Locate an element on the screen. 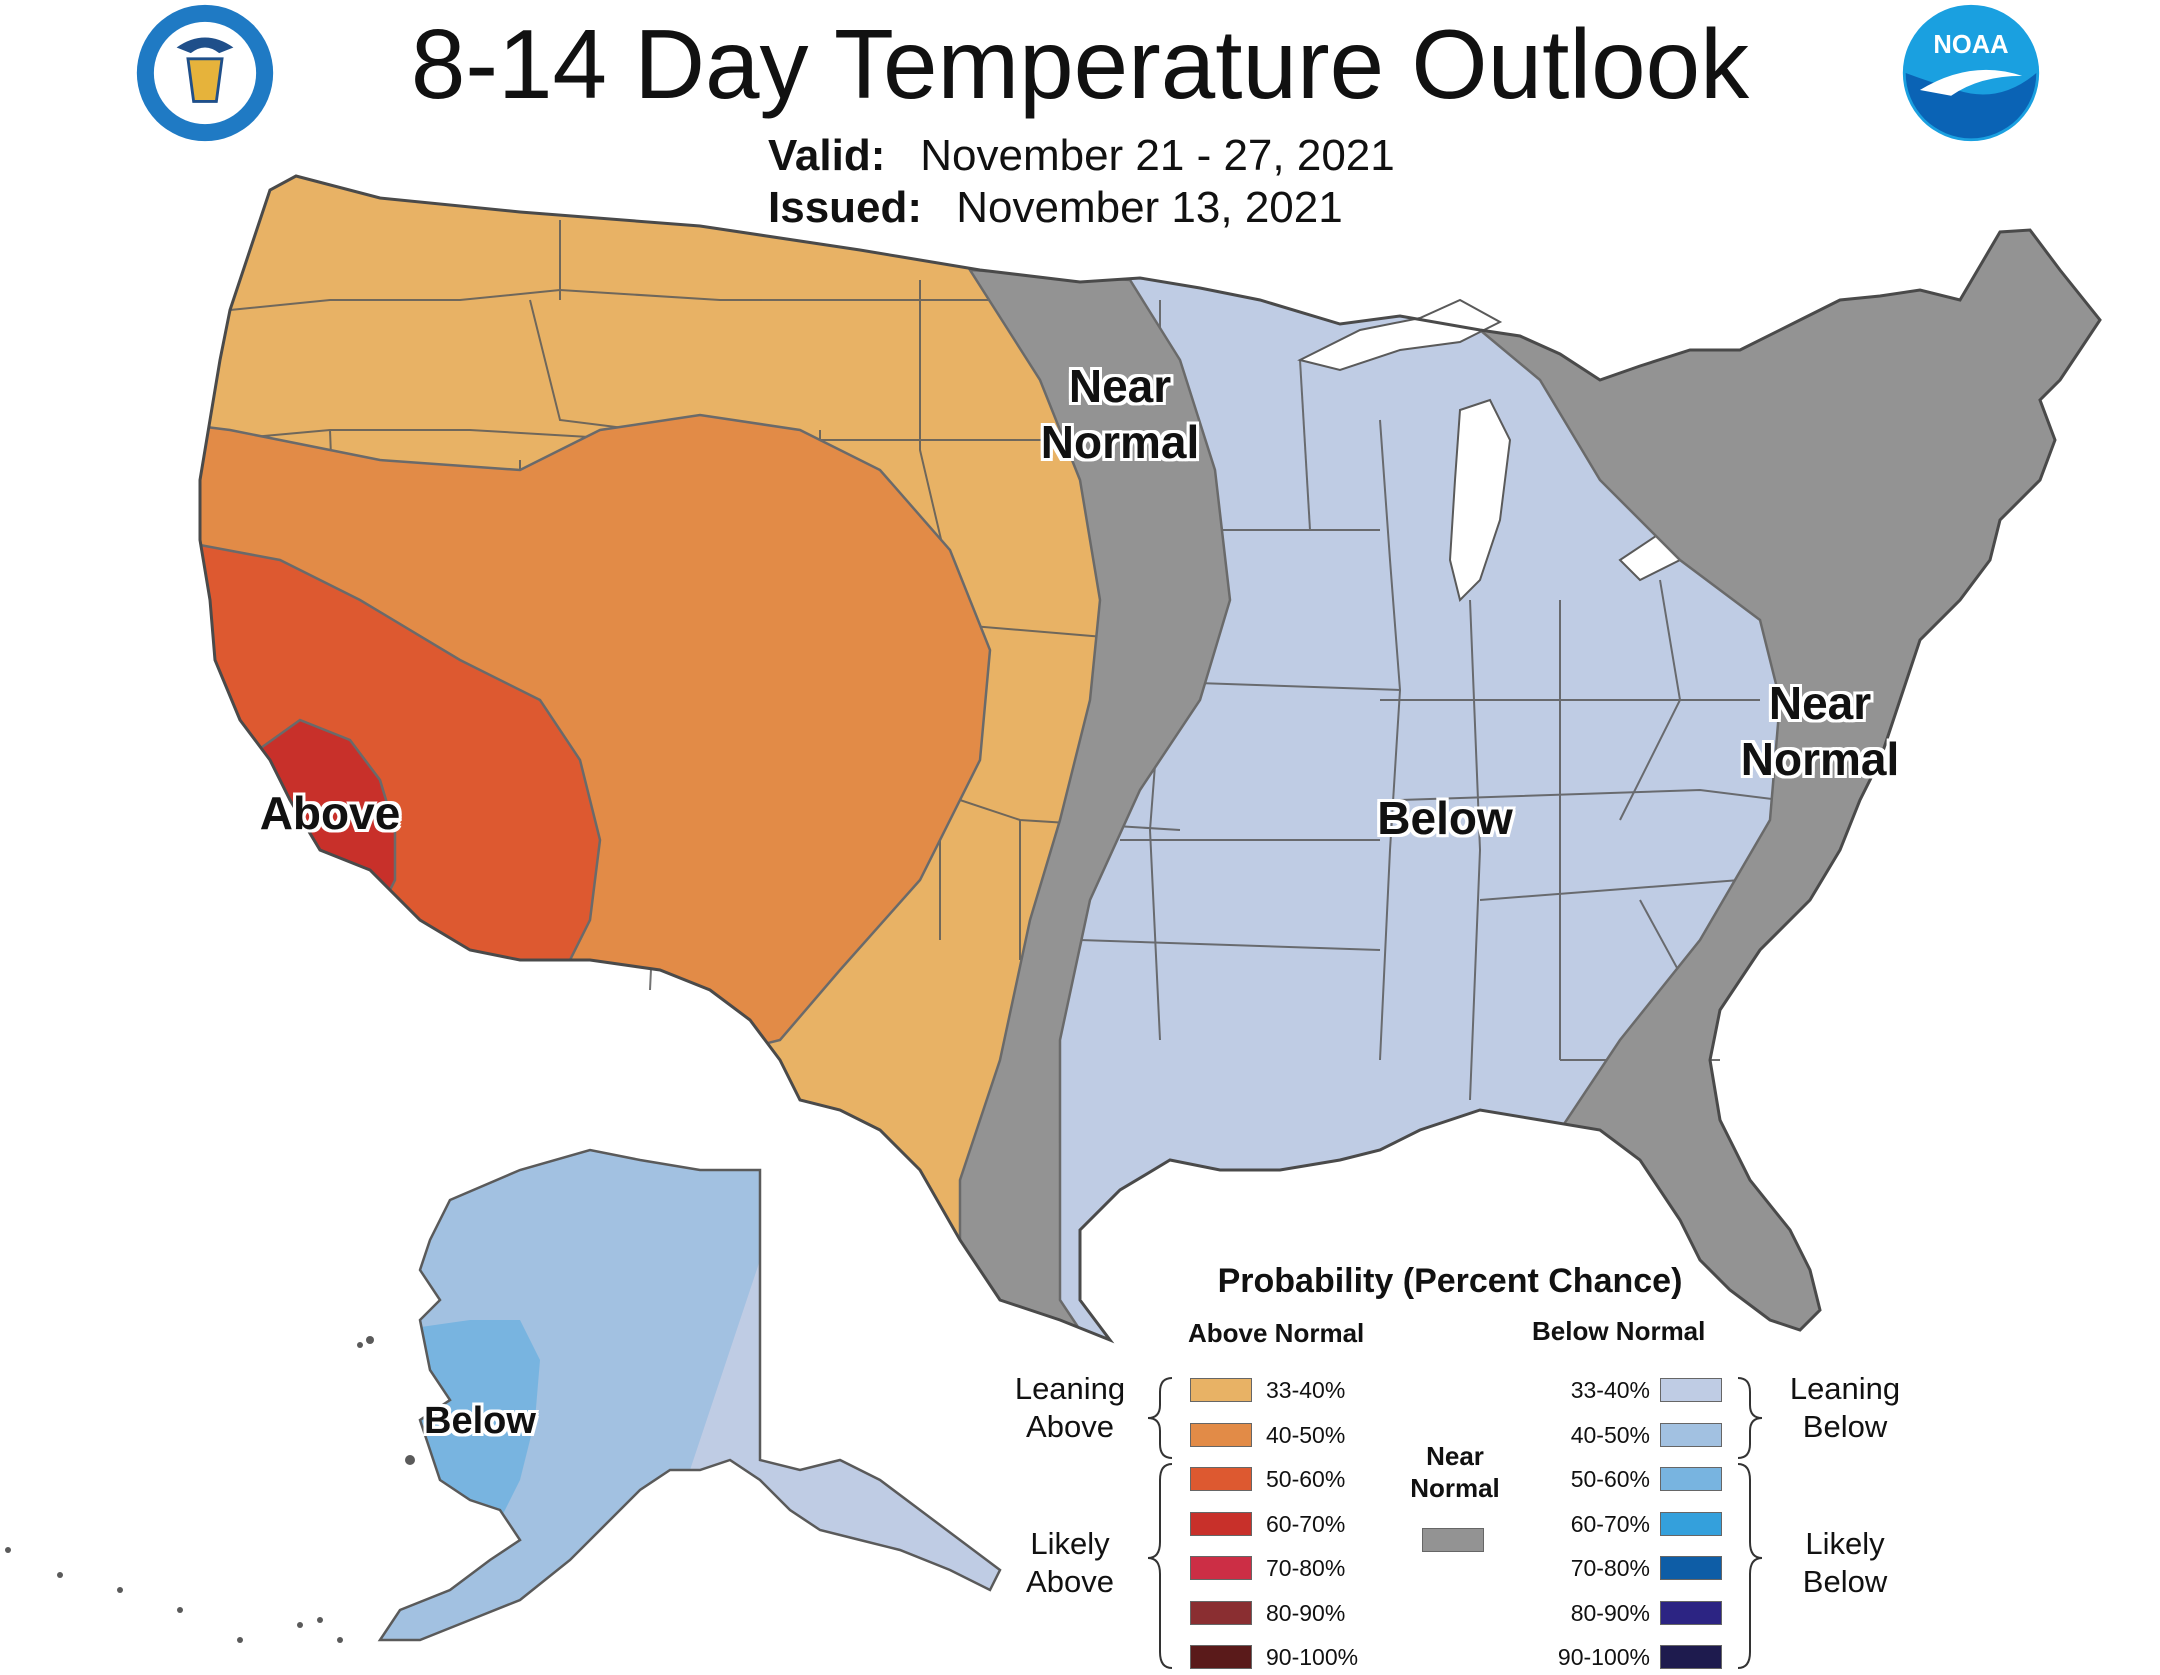 This screenshot has height=1675, width=2160. above-normal-header: Above Normal is located at coordinates (1276, 1333).